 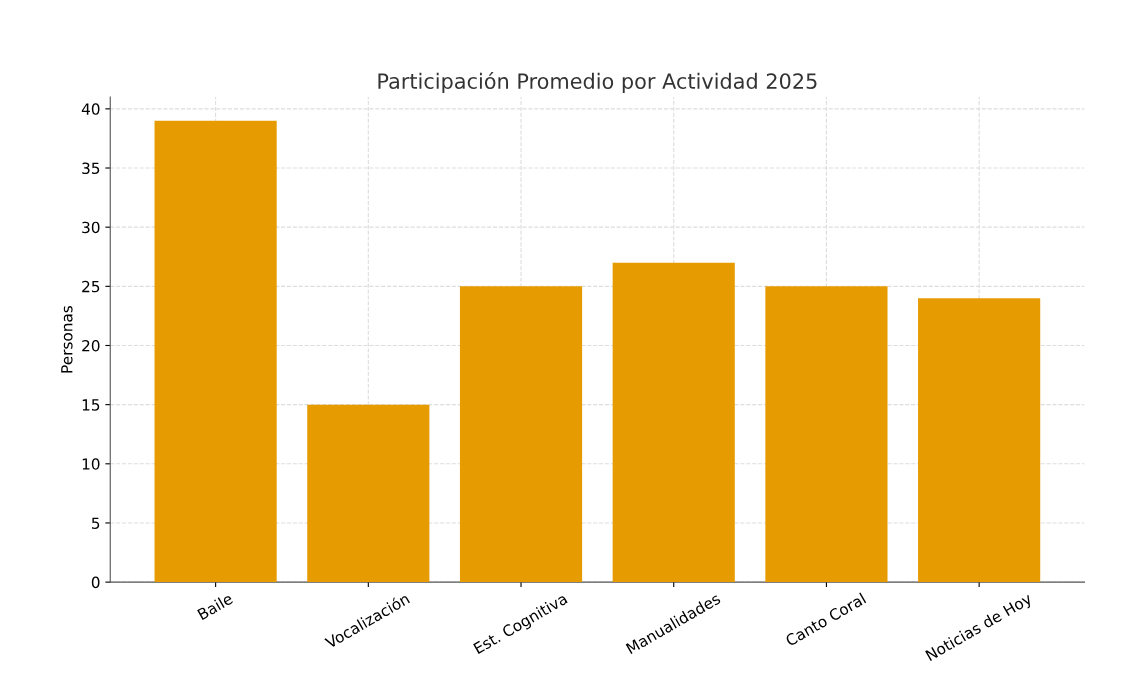 I want to click on y-tick-label: 15, so click(x=91, y=405).